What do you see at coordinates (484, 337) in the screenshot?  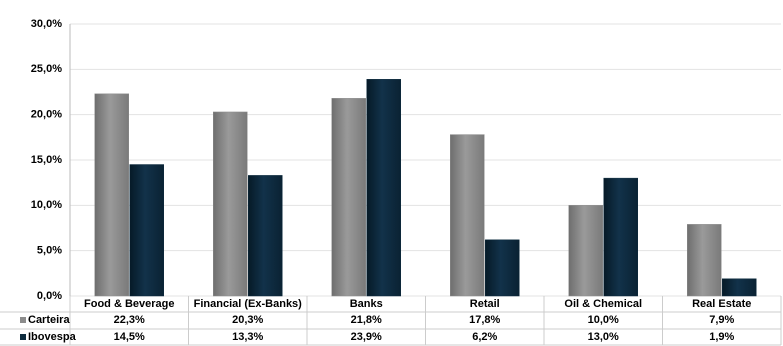 I see `table-value: 6,2%` at bounding box center [484, 337].